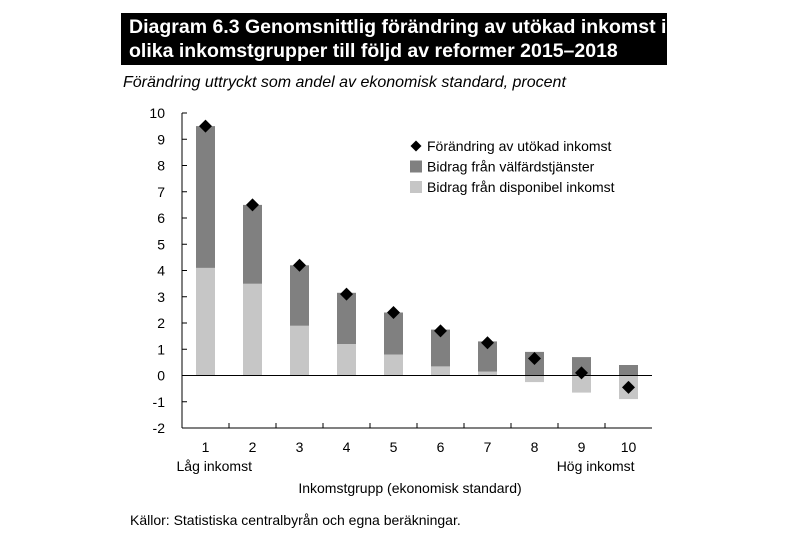 The width and height of the screenshot is (809, 545). I want to click on y-tick-label: 1, so click(161, 349).